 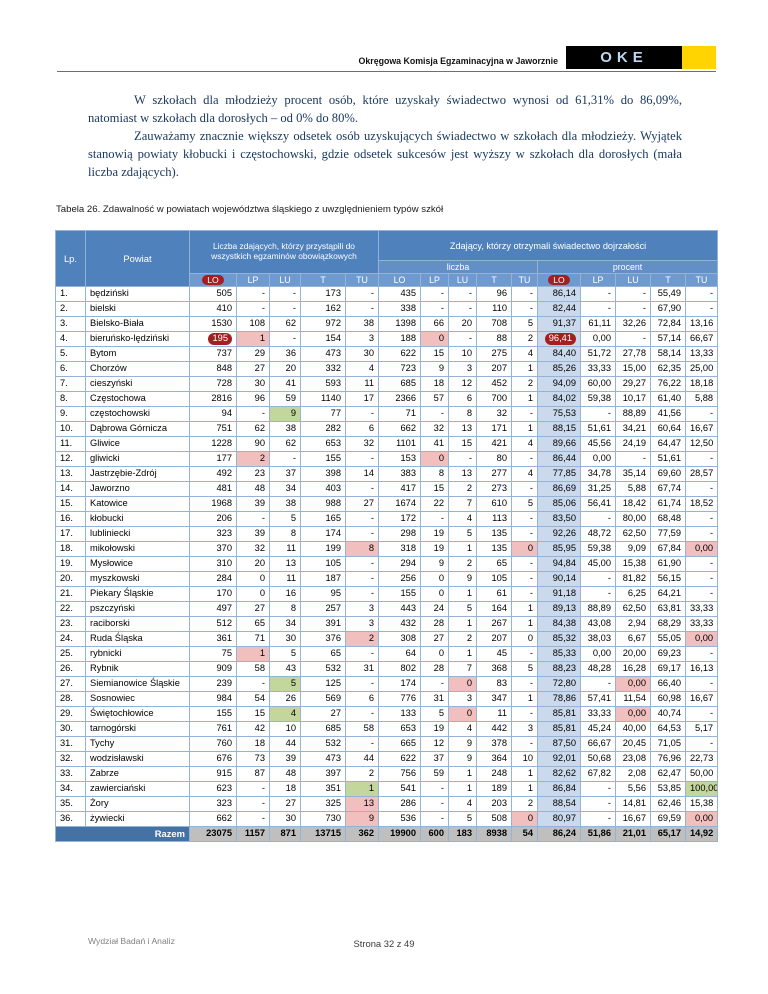 I want to click on value-cell: 34,78, so click(x=598, y=474).